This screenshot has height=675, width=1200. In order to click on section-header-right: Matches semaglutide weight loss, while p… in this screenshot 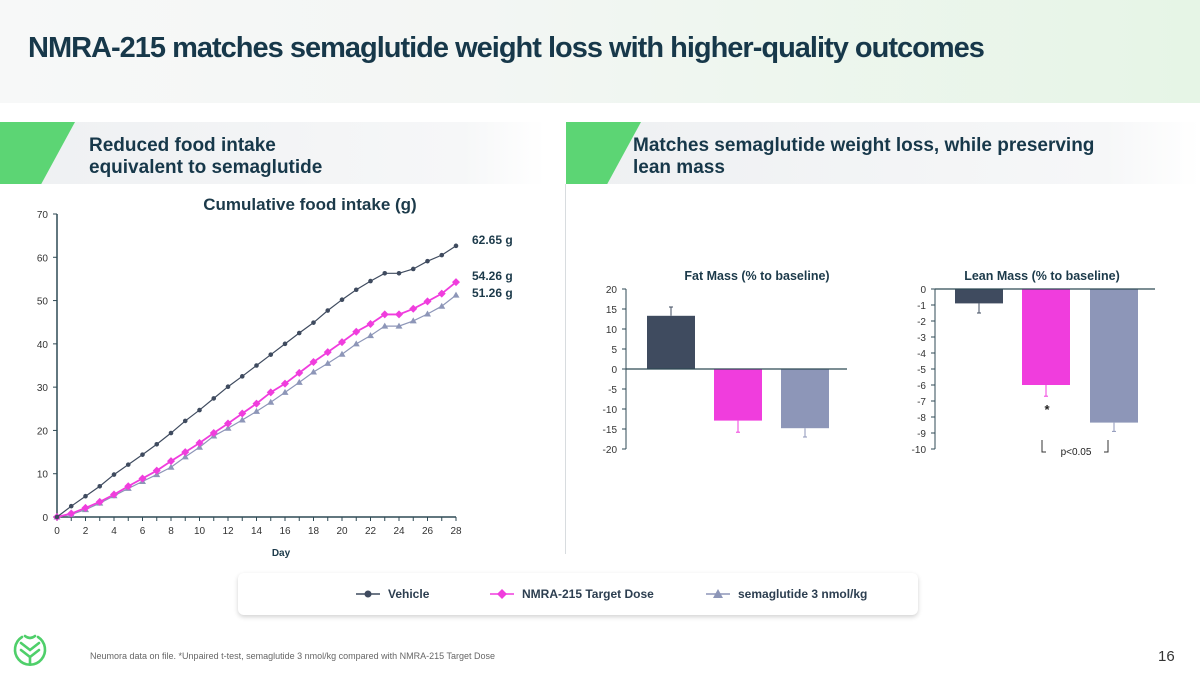, I will do `click(883, 153)`.